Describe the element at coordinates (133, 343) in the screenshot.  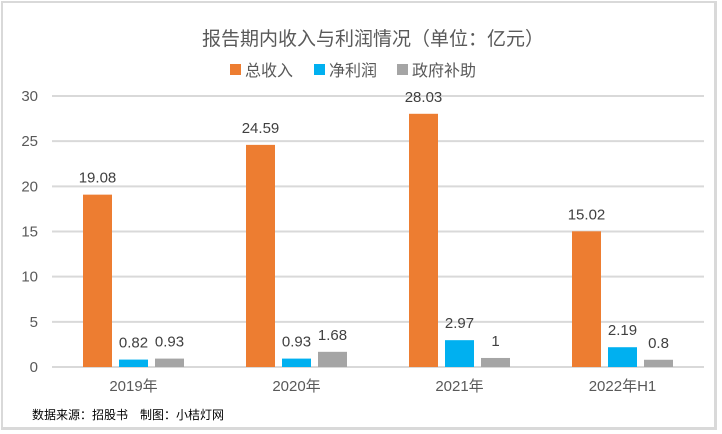
I see `data-label: 0.82` at that location.